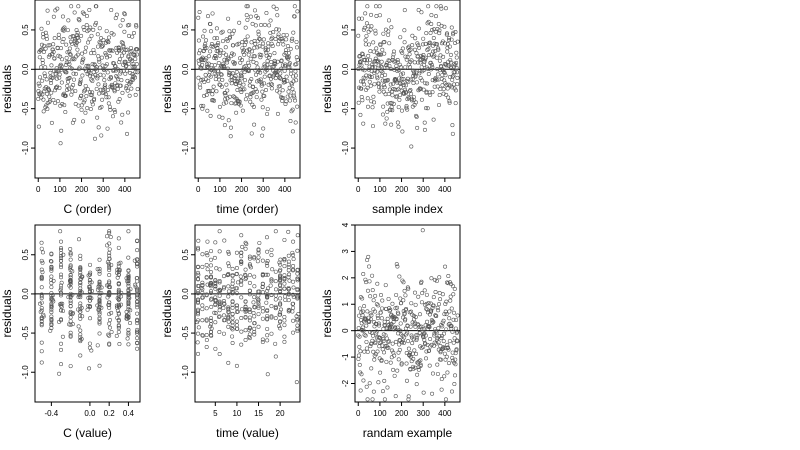  What do you see at coordinates (185, 372) in the screenshot?
I see `y-tick-label: -1.0` at bounding box center [185, 372].